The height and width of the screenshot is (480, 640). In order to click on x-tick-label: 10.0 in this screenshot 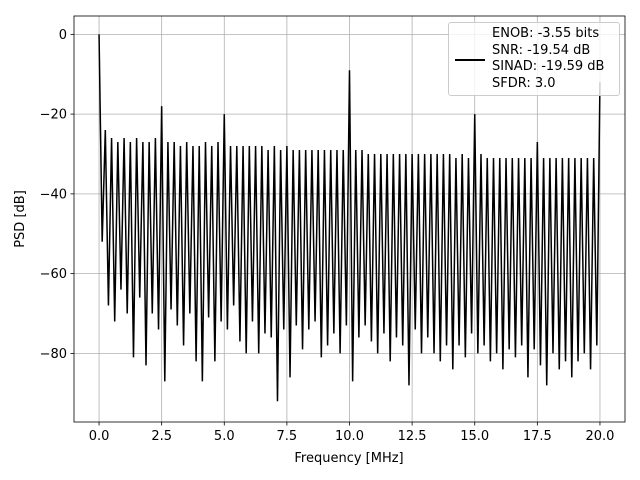, I will do `click(349, 436)`.